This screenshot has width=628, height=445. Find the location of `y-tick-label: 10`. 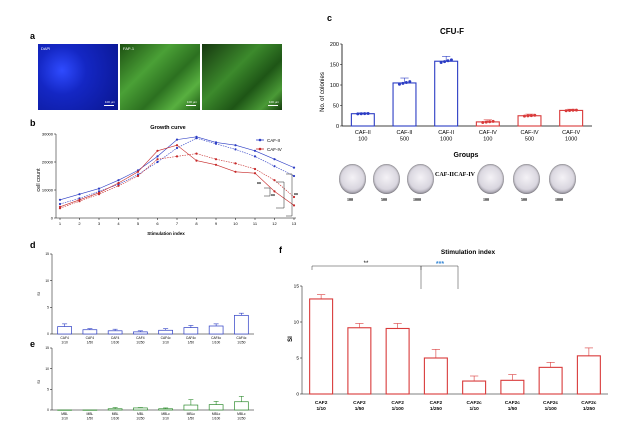

y-tick-label: 10 is located at coordinates (297, 323).